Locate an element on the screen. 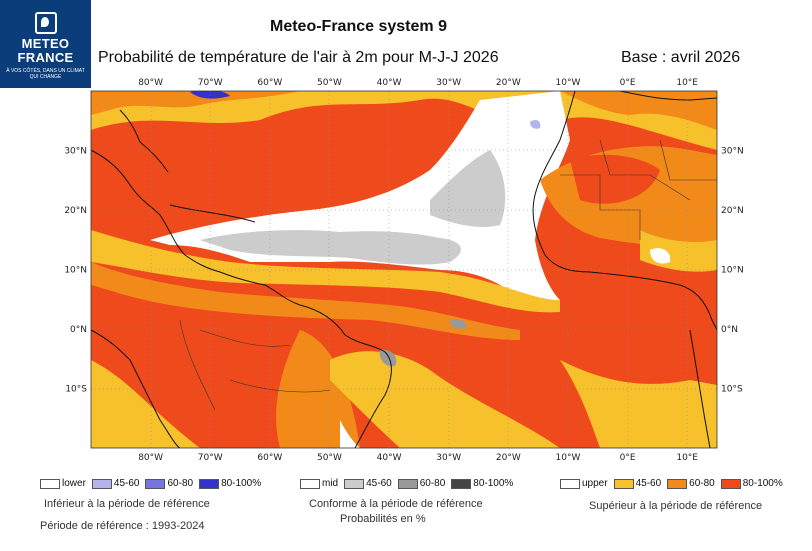  legend-item: lower is located at coordinates (63, 483).